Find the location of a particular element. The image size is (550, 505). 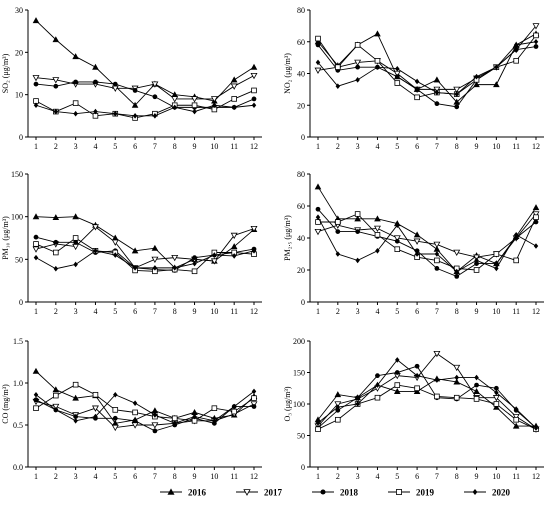

legend-label: 2019 is located at coordinates (425, 493).